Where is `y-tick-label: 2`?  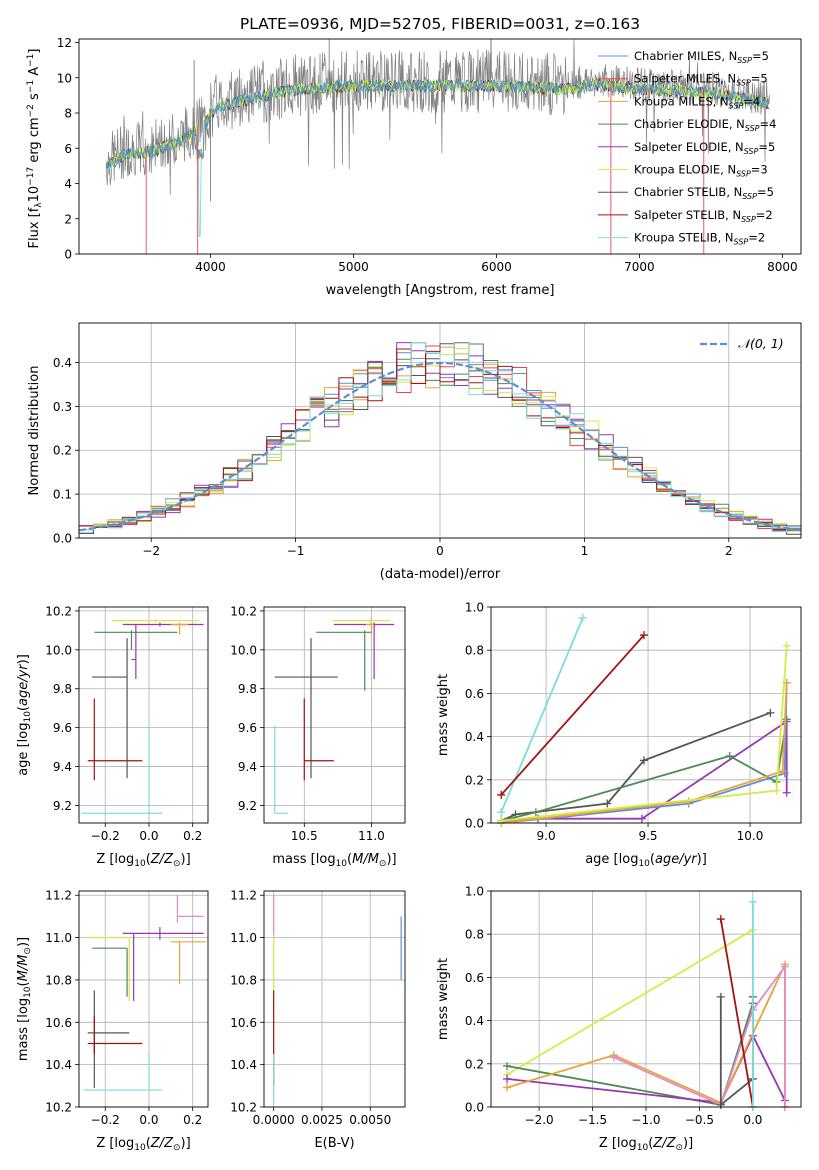 y-tick-label: 2 is located at coordinates (68, 219).